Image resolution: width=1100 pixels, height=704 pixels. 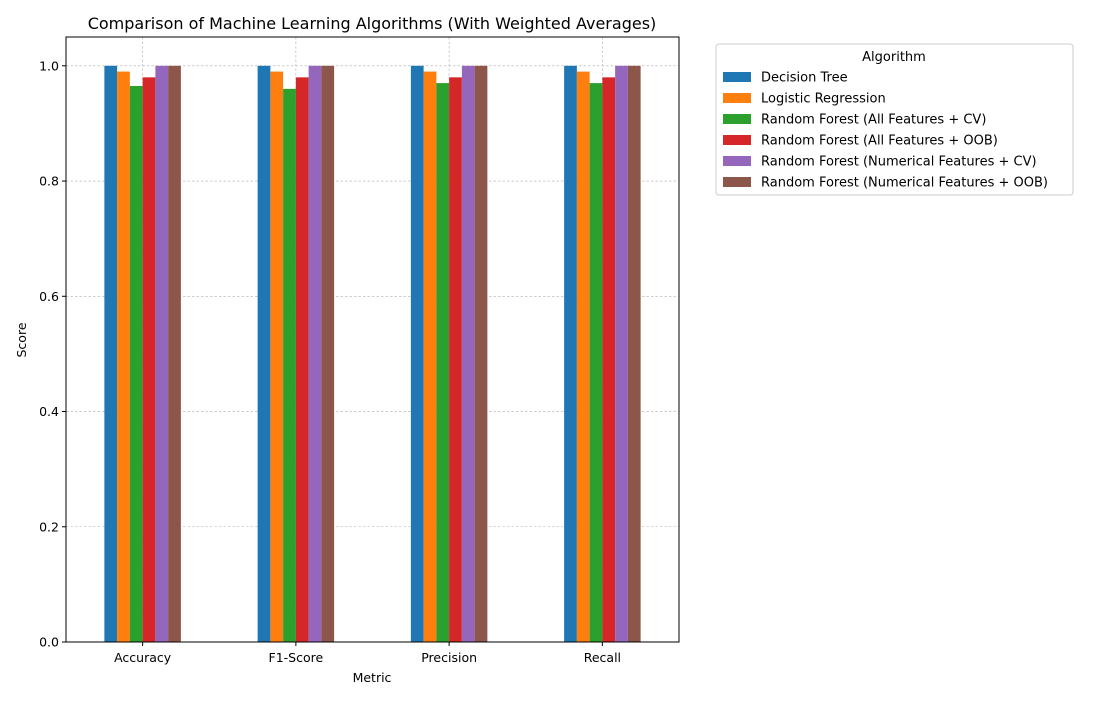 What do you see at coordinates (49, 296) in the screenshot?
I see `y-tick-label: 0.6` at bounding box center [49, 296].